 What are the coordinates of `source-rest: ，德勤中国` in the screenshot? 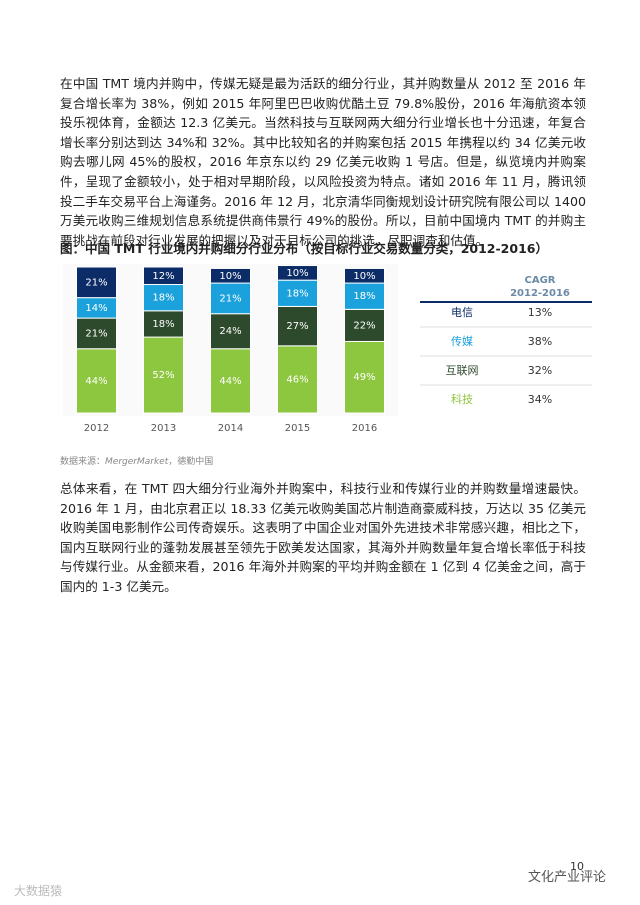 It's located at (191, 462).